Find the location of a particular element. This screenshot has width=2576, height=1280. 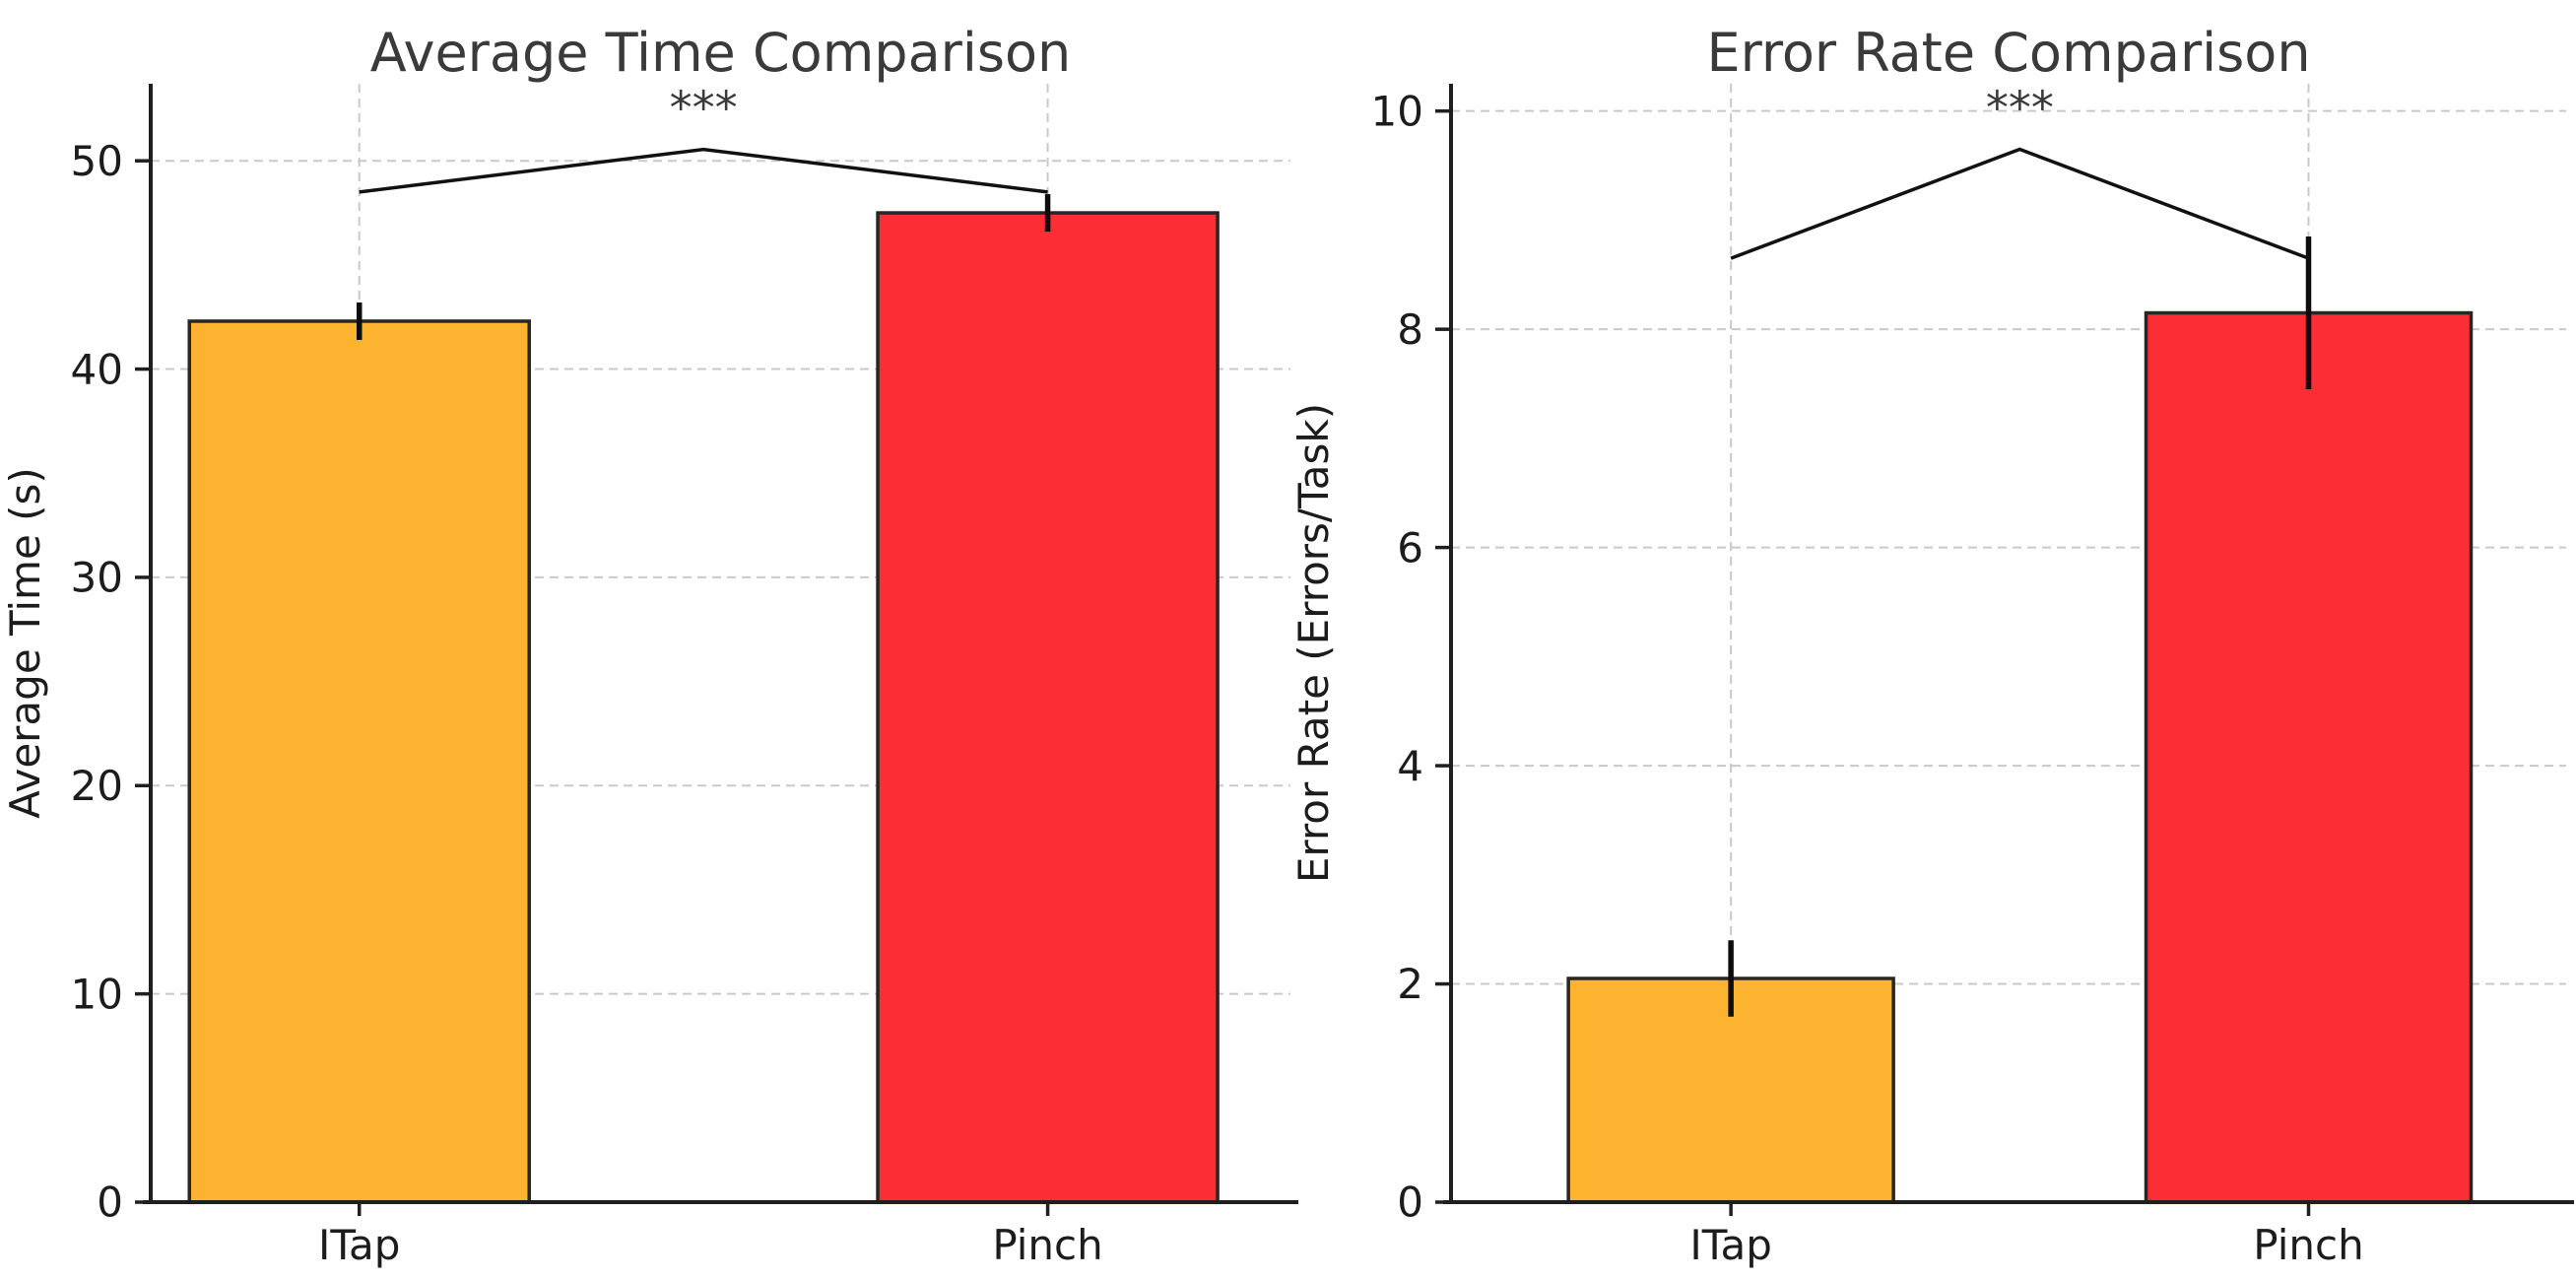

y-tick-label: 50 is located at coordinates (97, 161).